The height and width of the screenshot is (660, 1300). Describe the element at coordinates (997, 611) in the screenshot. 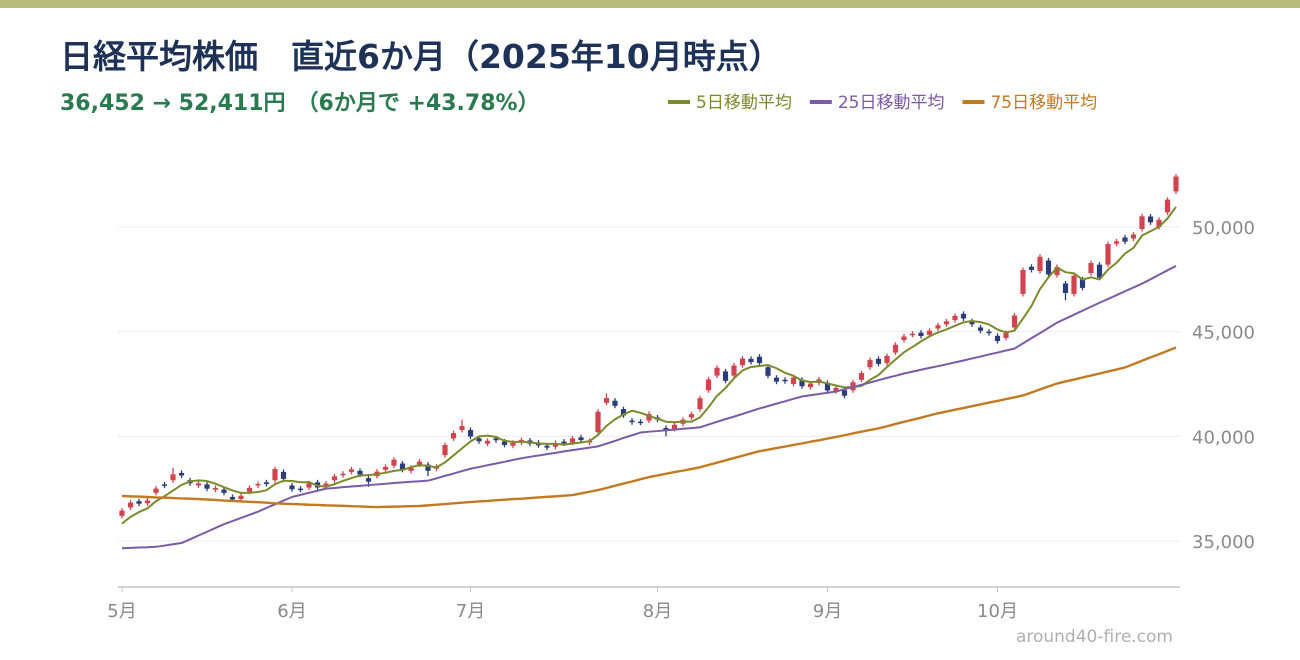

I see `x-tick-label: 10月` at that location.